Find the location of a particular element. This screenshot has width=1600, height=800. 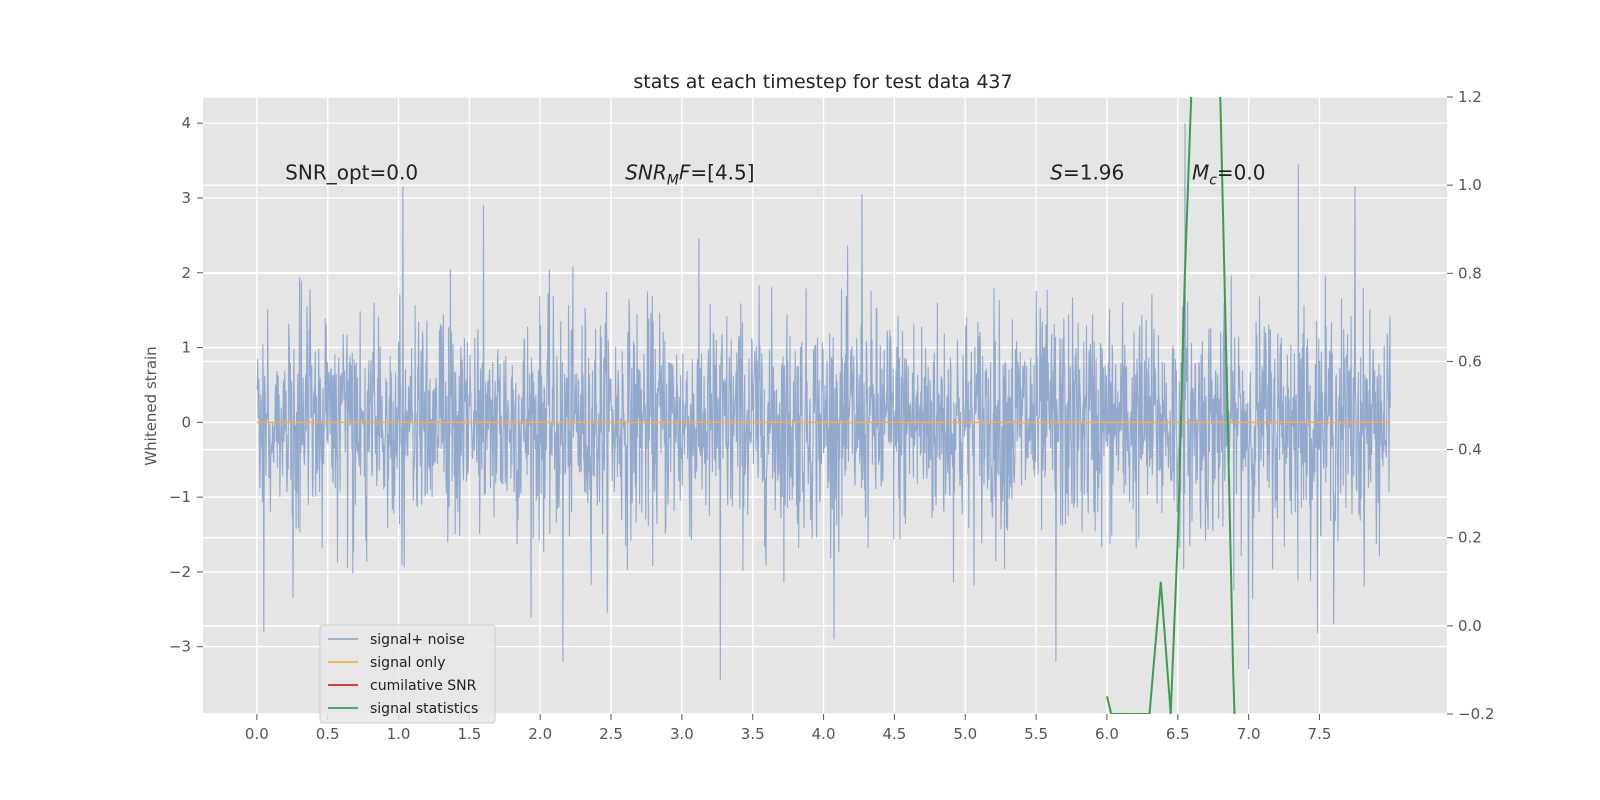

y-tick-label: 0 is located at coordinates (186, 422).